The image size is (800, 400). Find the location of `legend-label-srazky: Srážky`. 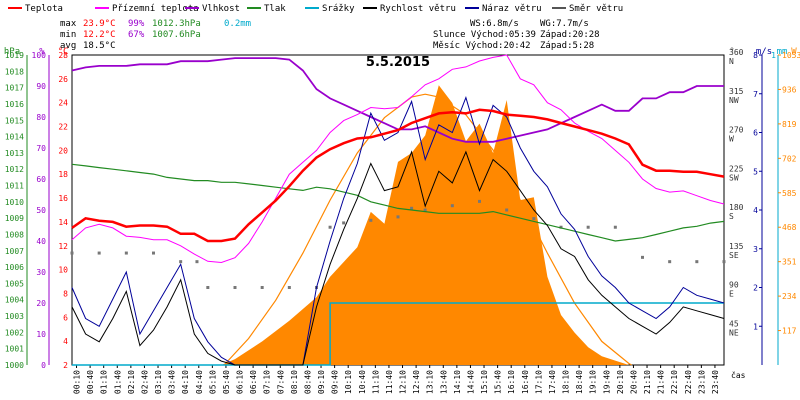

legend-label-srazky: Srážky is located at coordinates (338, 9).